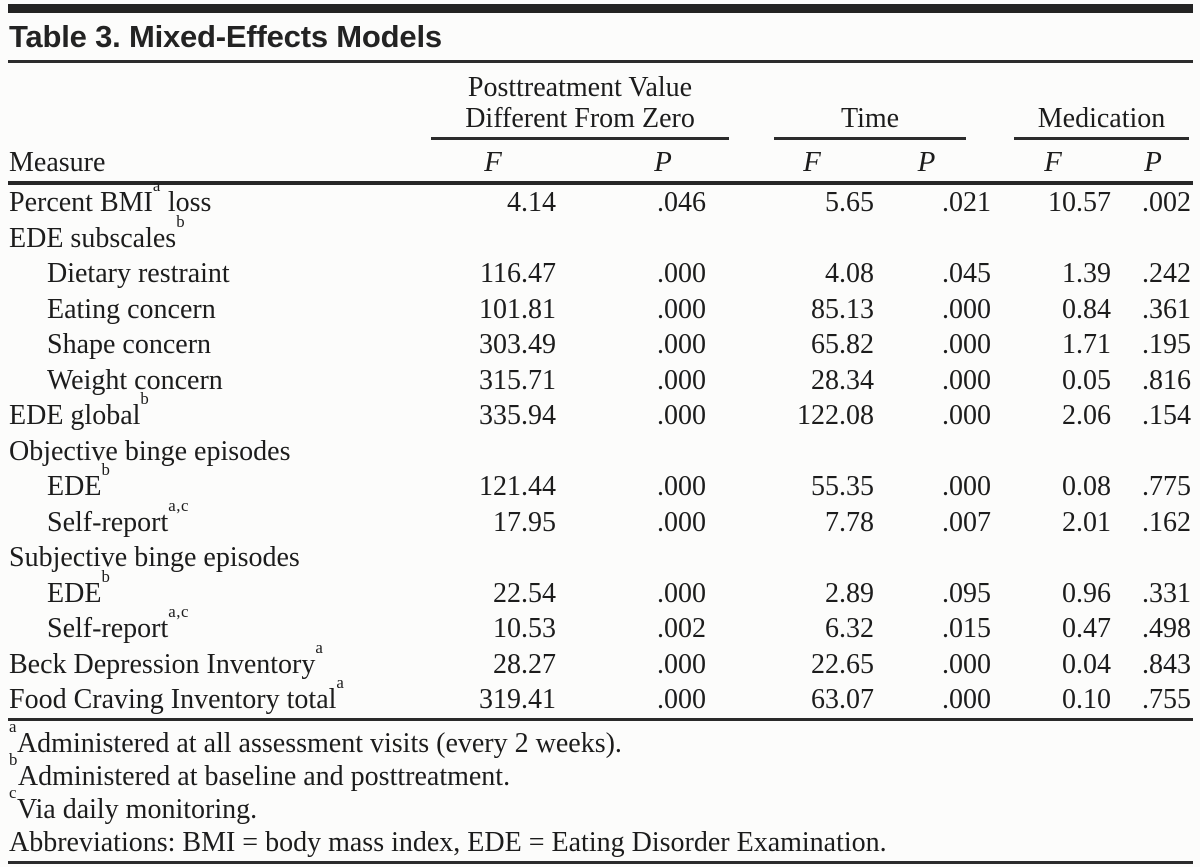  Describe the element at coordinates (600, 862) in the screenshot. I see `bottom-rule` at that location.